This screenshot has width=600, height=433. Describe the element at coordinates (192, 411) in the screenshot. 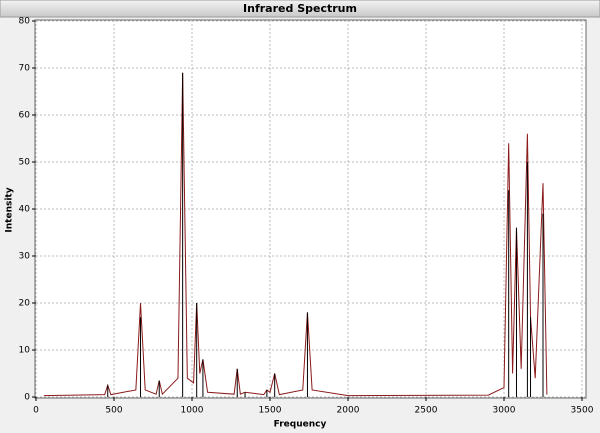

I see `x-tick-label: 1000` at that location.